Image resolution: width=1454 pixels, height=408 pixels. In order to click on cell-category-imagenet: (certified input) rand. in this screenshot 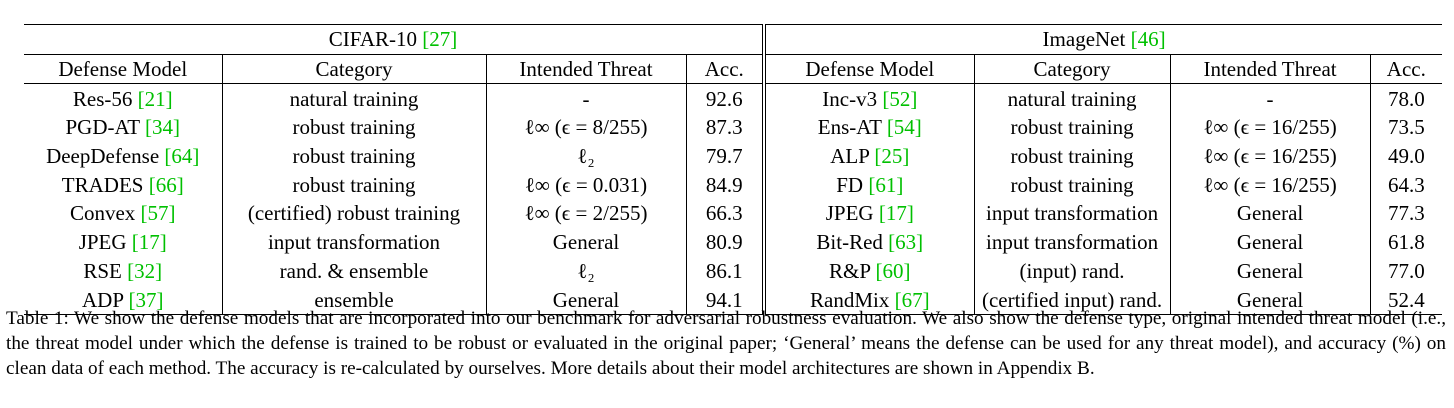, I will do `click(1072, 300)`.